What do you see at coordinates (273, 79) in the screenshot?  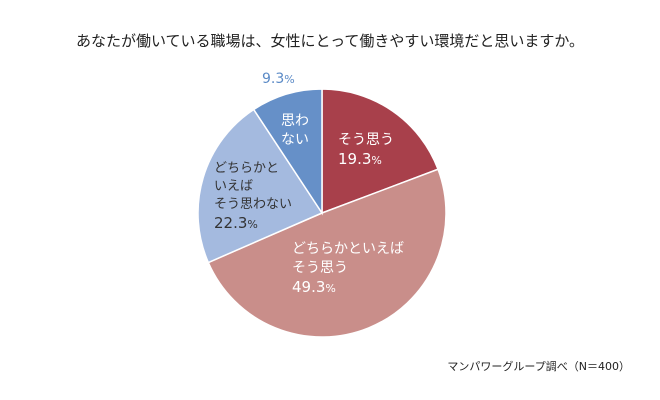 I see `value-label: 9.3` at bounding box center [273, 79].